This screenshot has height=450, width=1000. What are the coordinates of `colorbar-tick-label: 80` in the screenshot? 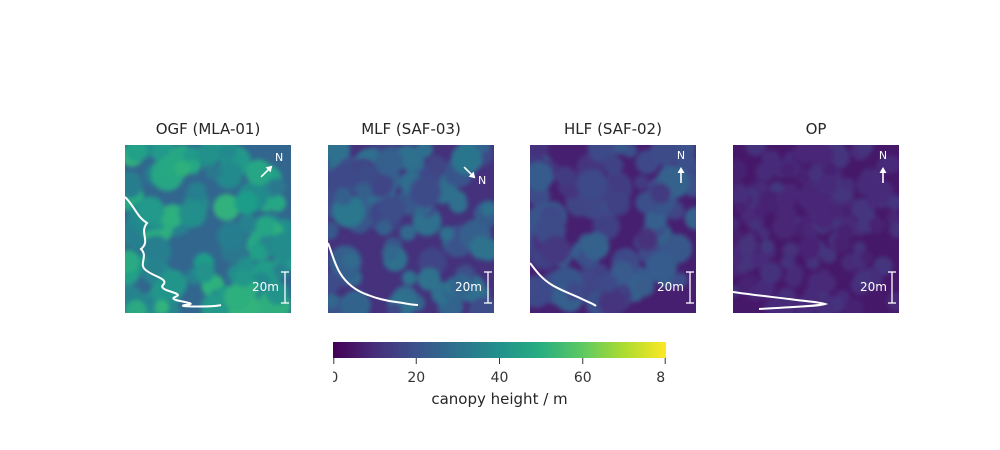 It's located at (661, 378).